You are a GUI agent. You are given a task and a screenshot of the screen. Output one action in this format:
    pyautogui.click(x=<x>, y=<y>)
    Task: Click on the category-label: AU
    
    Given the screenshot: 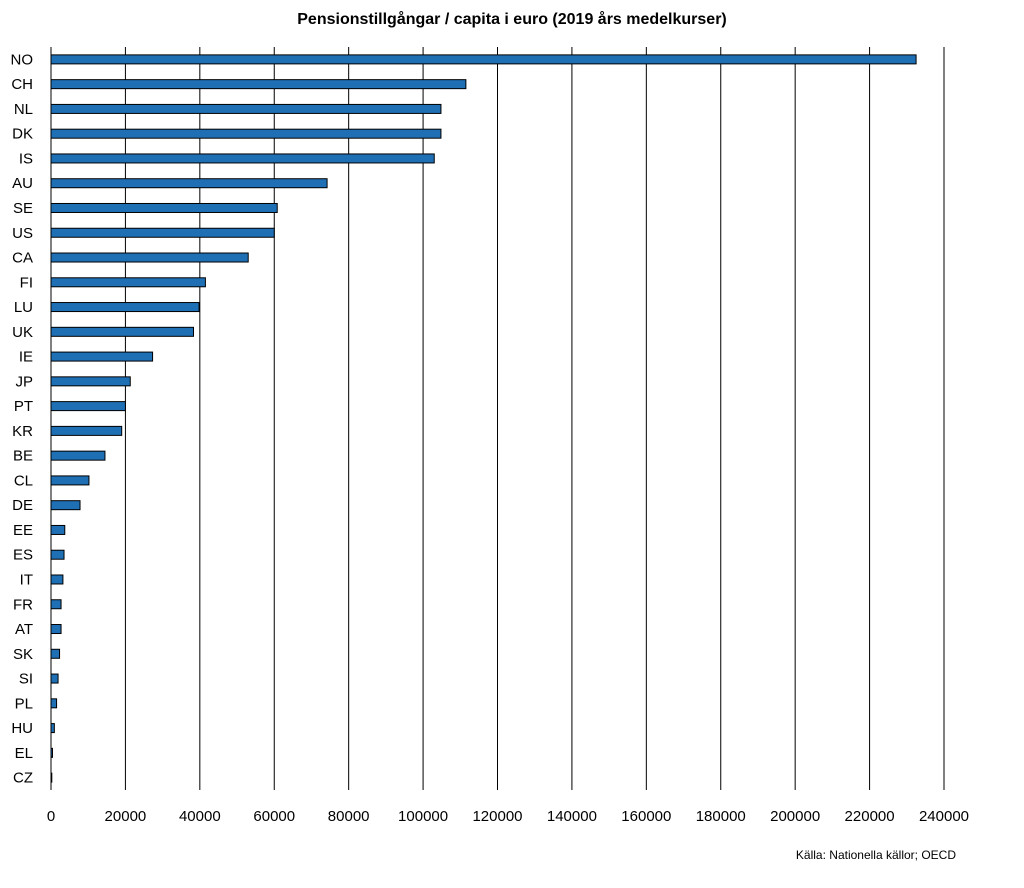 What is the action you would take?
    pyautogui.click(x=22, y=183)
    